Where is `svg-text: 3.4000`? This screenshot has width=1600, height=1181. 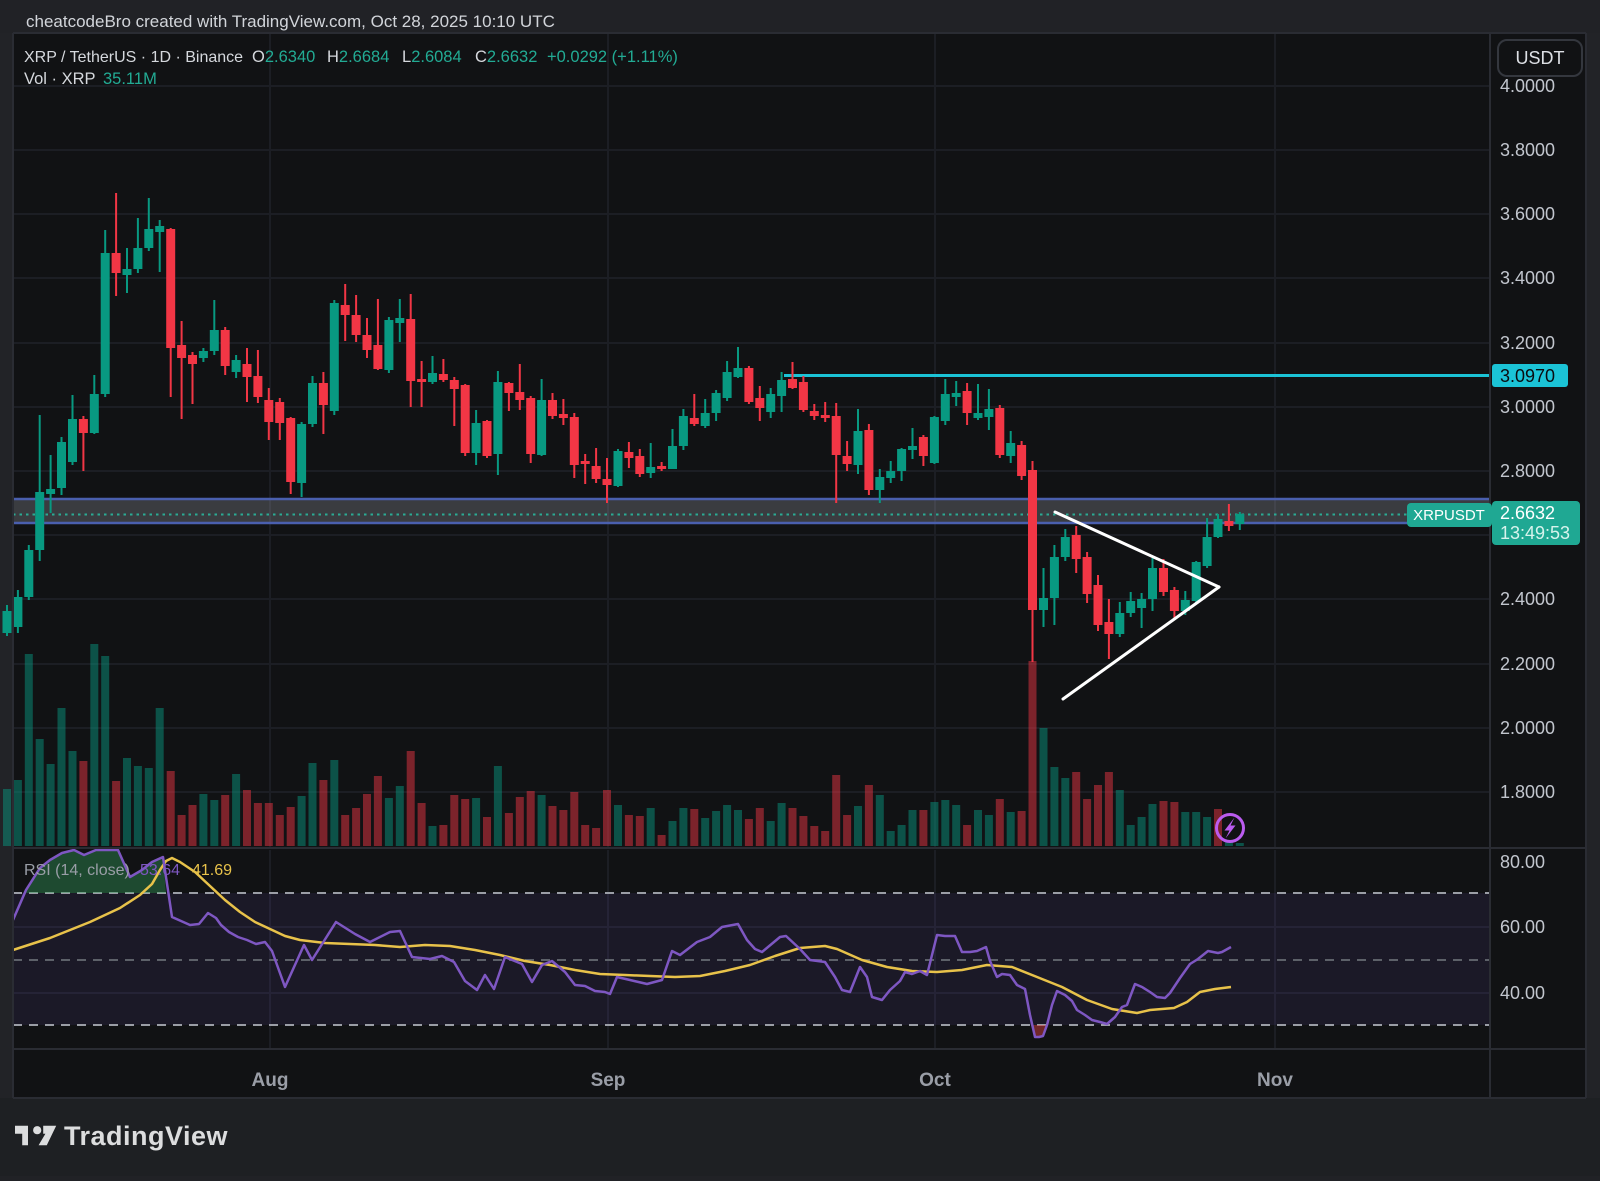
svg-text: 3.4000 is located at coordinates (1527, 278).